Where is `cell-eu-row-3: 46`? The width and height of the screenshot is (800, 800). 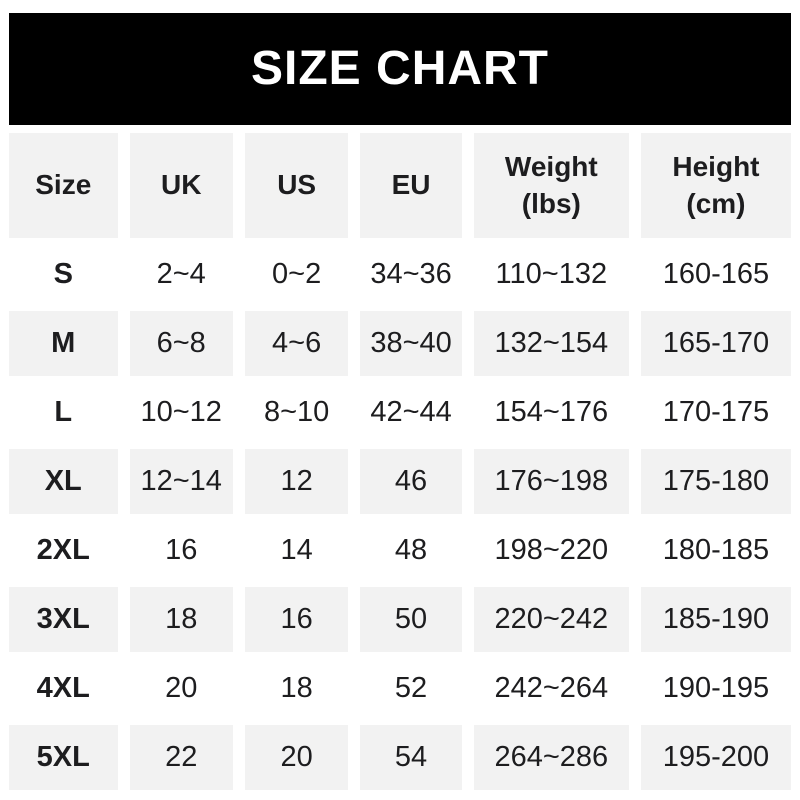
cell-eu-row-3: 46 is located at coordinates (411, 481).